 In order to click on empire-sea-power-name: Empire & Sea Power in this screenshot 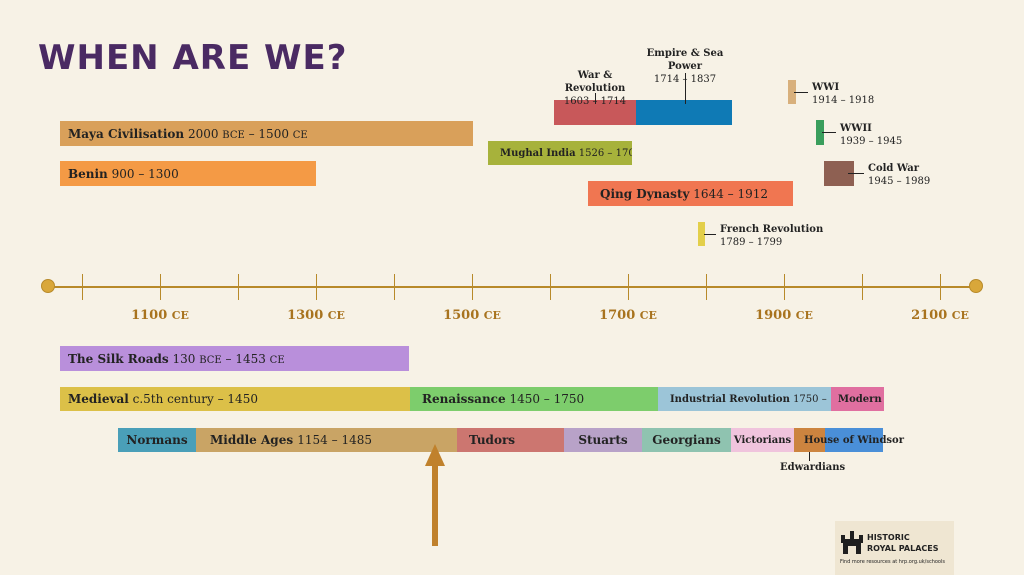, I will do `click(685, 60)`.